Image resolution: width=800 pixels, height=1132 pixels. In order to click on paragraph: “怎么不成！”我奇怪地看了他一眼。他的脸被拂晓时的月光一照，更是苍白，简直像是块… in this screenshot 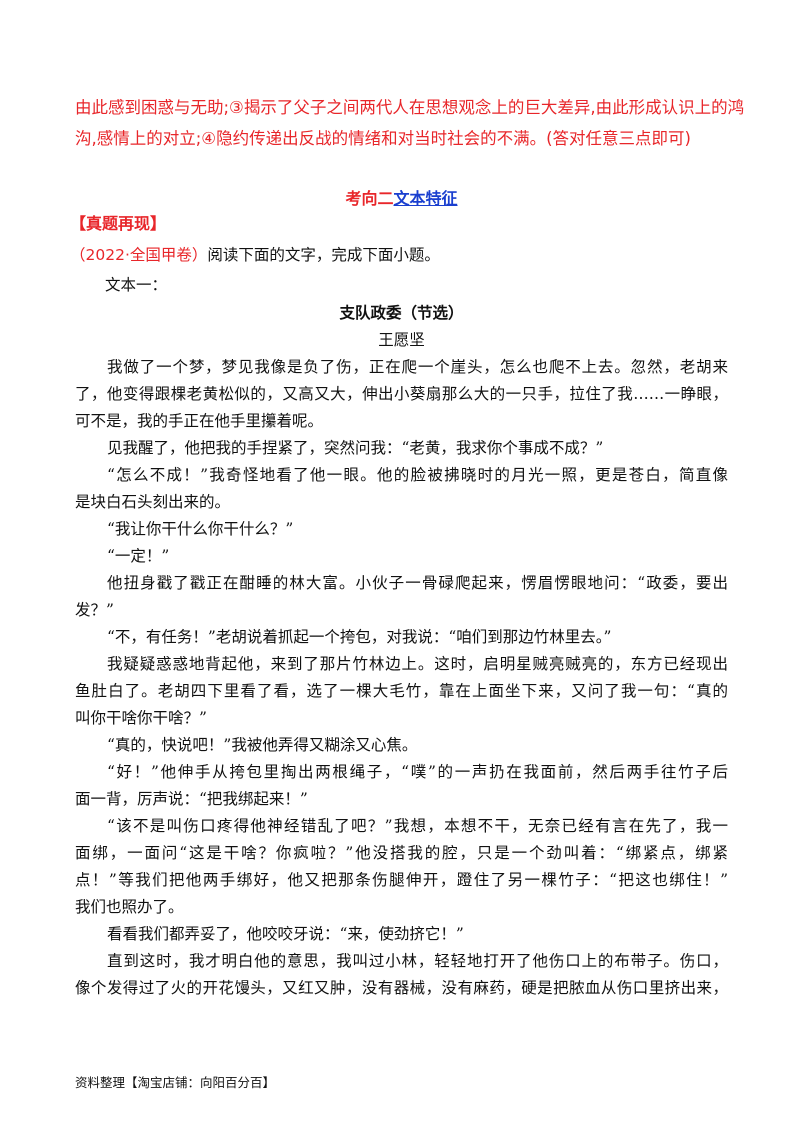, I will do `click(401, 489)`.